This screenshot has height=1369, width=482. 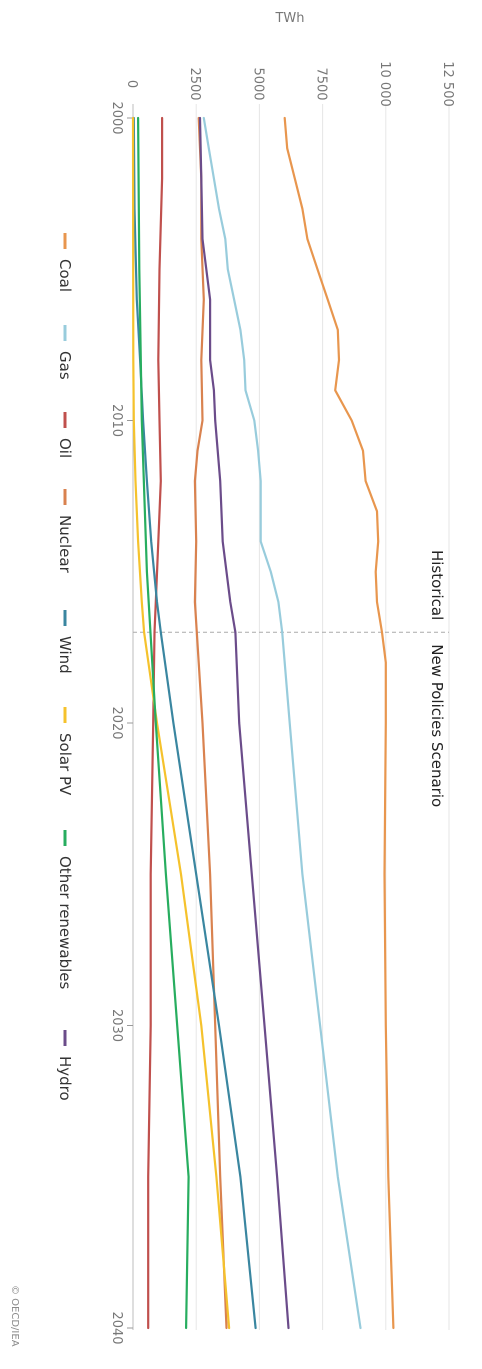 What do you see at coordinates (289, 18) in the screenshot?
I see `unit-label: TWh` at bounding box center [289, 18].